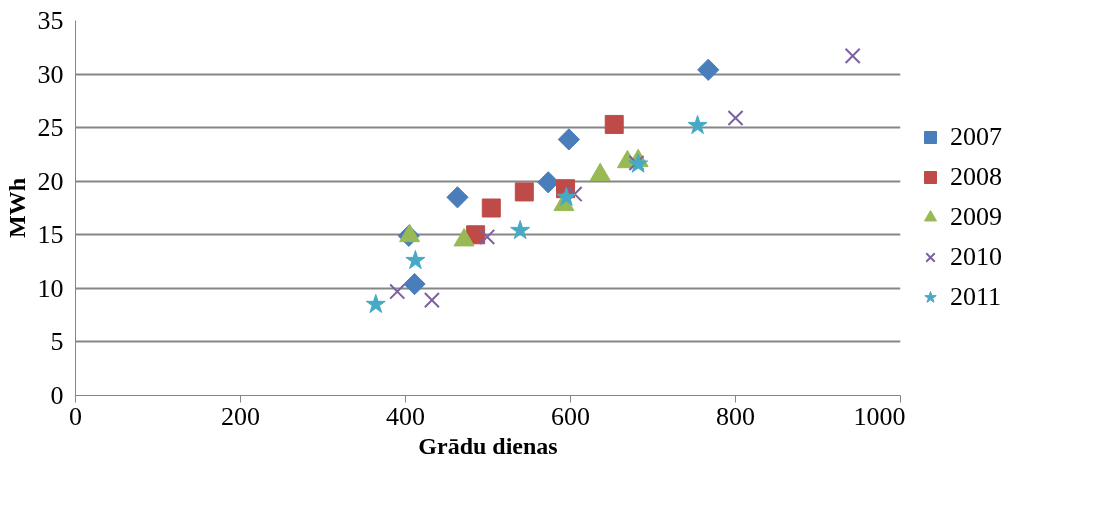 This screenshot has width=1102, height=506. Describe the element at coordinates (50, 288) in the screenshot. I see `y-tick-label: 10` at that location.